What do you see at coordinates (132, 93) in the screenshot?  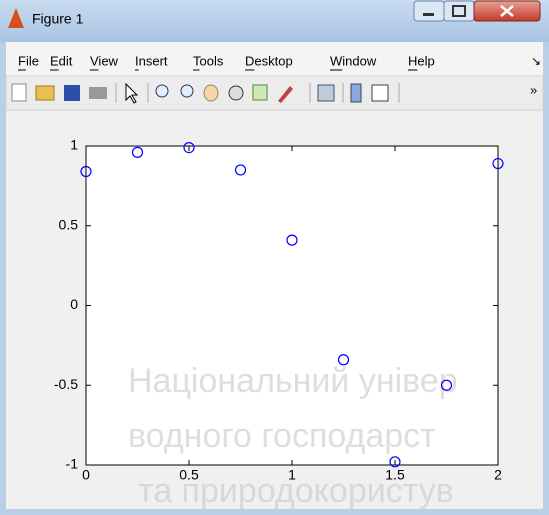 I see `tool-select` at bounding box center [132, 93].